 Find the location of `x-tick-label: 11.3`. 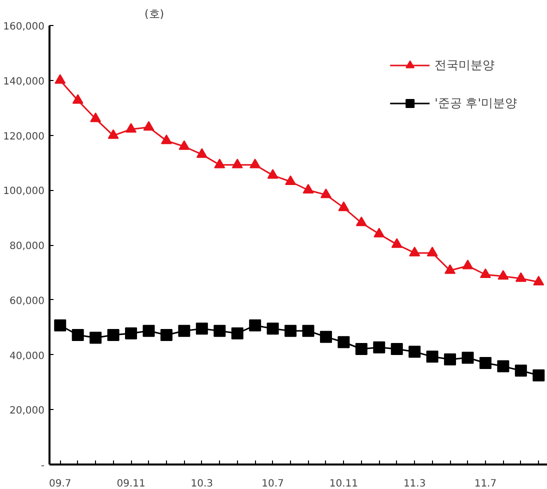

x-tick-label: 11.3 is located at coordinates (414, 483).